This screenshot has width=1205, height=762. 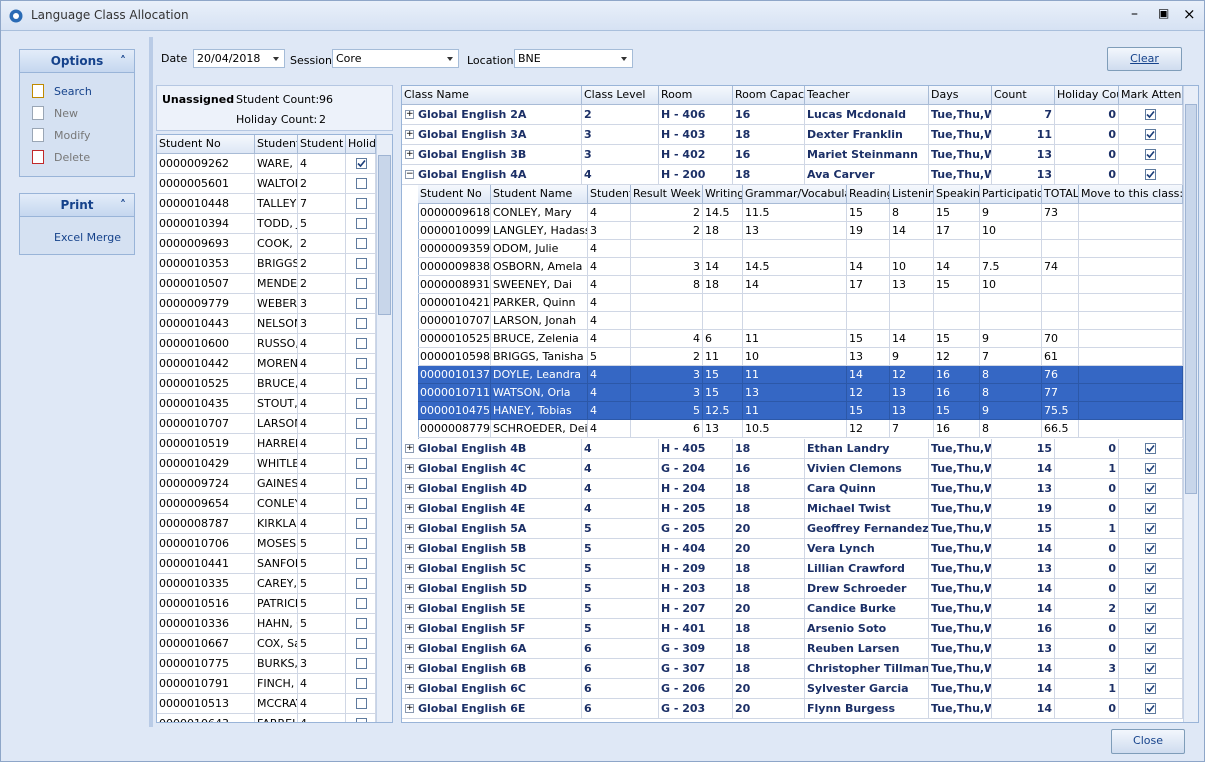 What do you see at coordinates (1151, 95) in the screenshot?
I see `column-header: Mark Attend` at bounding box center [1151, 95].